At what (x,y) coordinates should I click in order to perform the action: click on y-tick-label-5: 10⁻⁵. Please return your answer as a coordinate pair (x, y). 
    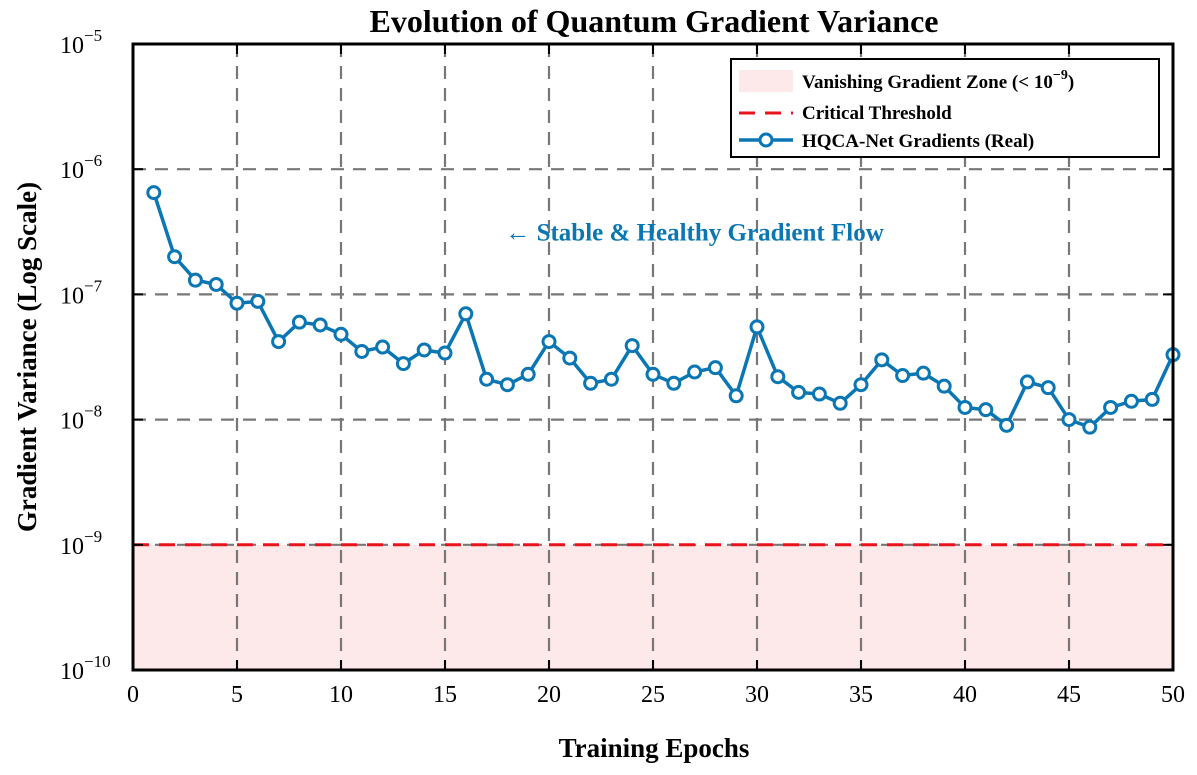
    Looking at the image, I should click on (81, 42).